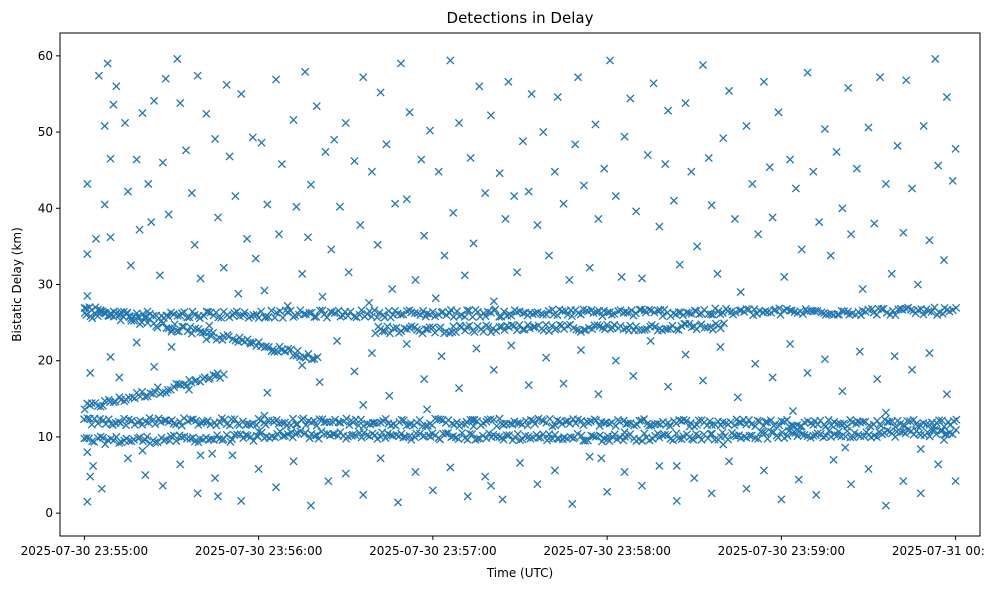 The height and width of the screenshot is (590, 984). I want to click on x-tick-label: 2025-07-30 23:57:00, so click(432, 551).